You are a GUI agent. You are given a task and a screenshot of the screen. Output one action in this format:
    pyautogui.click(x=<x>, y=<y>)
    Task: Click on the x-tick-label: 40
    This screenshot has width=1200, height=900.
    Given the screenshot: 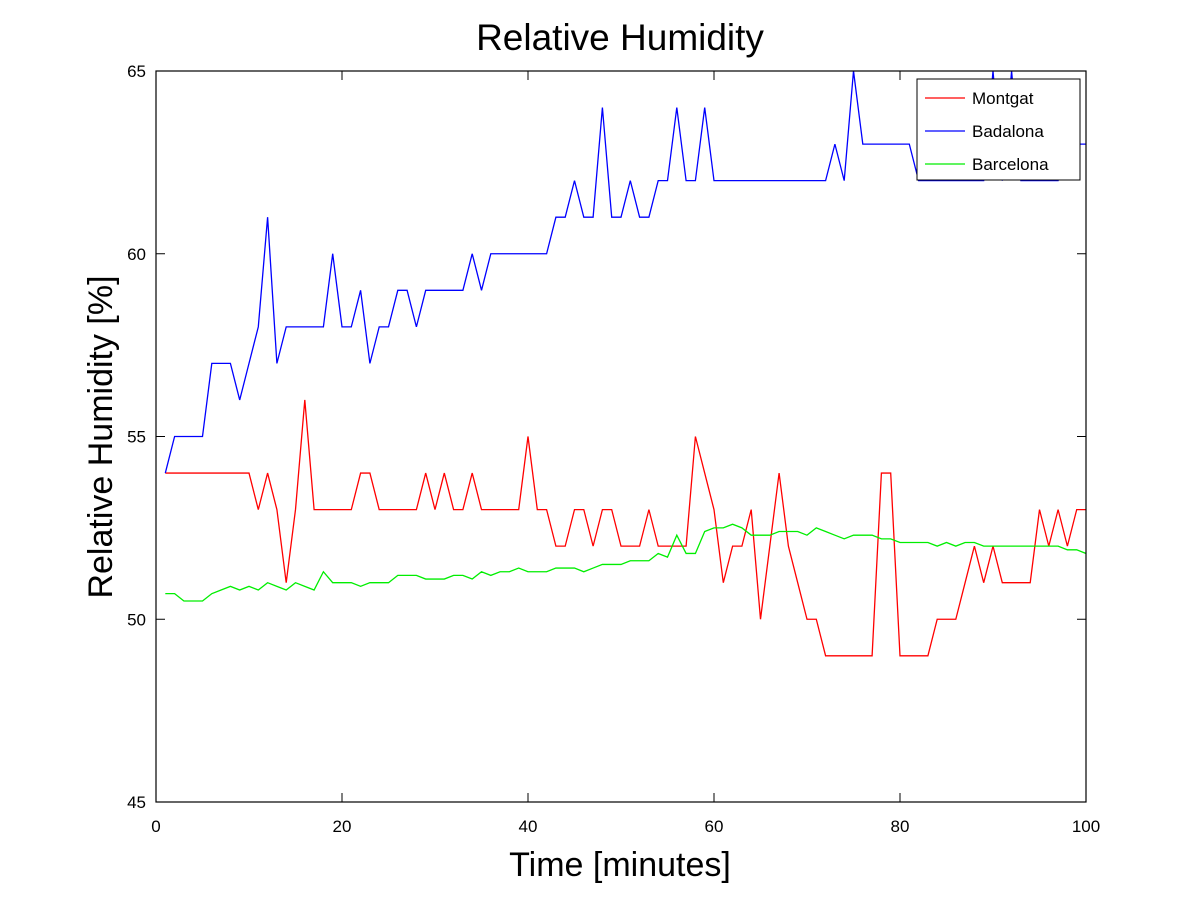 What is the action you would take?
    pyautogui.click(x=528, y=826)
    